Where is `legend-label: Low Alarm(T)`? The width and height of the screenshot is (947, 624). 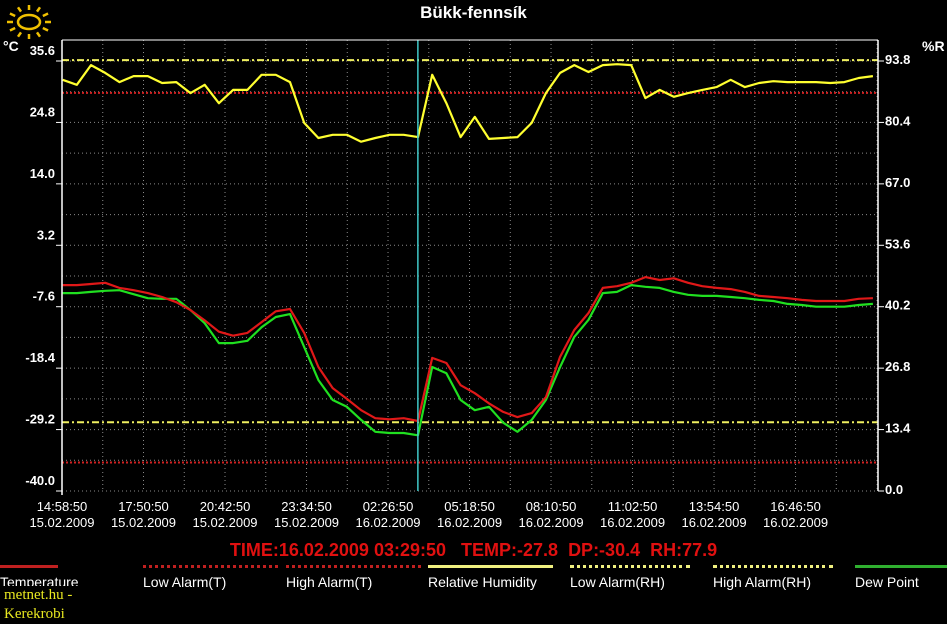
legend-label: Low Alarm(T) is located at coordinates (185, 582).